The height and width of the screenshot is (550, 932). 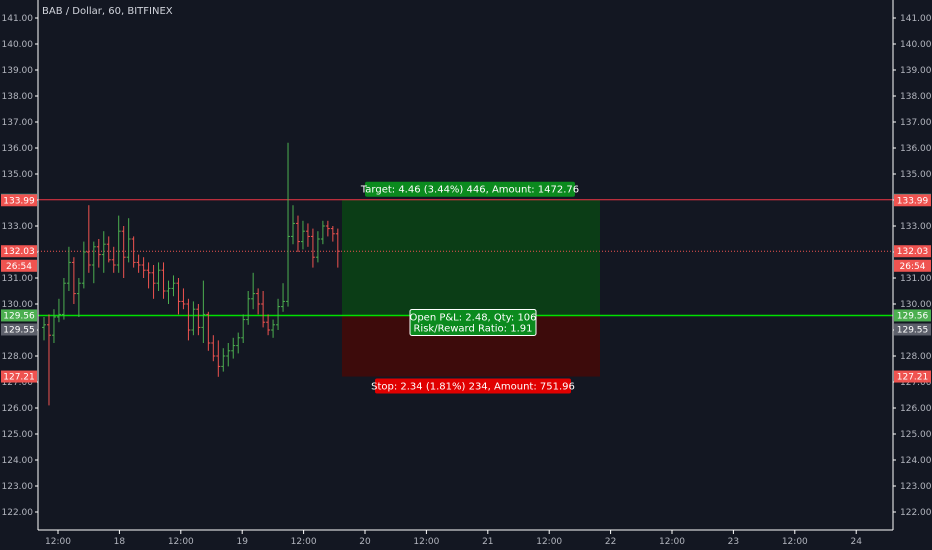 I want to click on svg-text: 129.55, so click(x=19, y=330).